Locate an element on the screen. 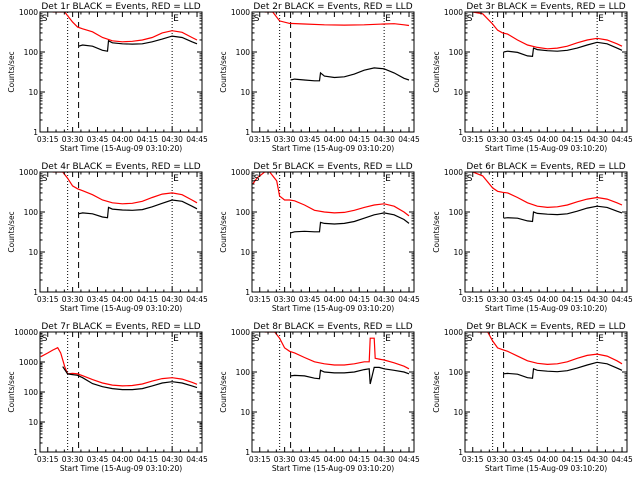 This screenshot has height=480, width=640. panel-title: Det 7r BLACK = Events, RED = LLD is located at coordinates (120, 327).